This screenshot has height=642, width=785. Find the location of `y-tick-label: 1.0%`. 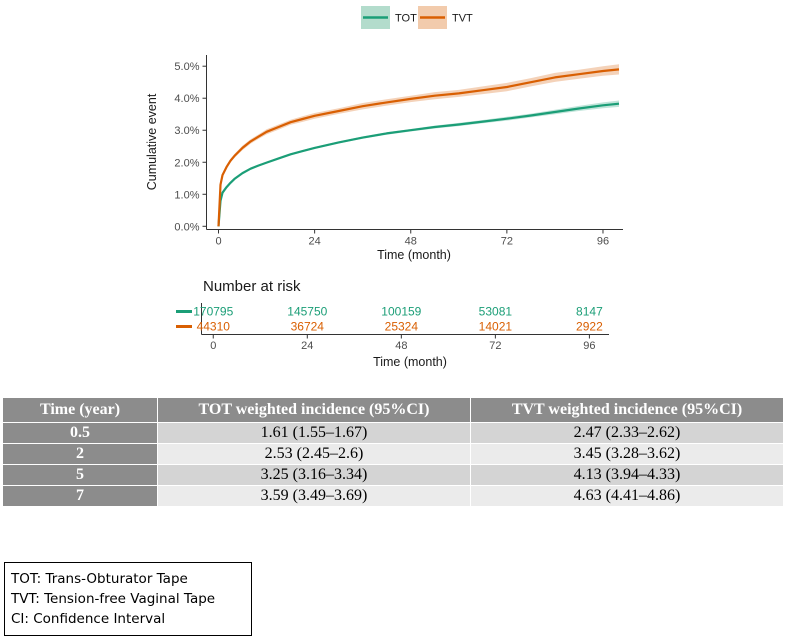

y-tick-label: 1.0% is located at coordinates (186, 195).